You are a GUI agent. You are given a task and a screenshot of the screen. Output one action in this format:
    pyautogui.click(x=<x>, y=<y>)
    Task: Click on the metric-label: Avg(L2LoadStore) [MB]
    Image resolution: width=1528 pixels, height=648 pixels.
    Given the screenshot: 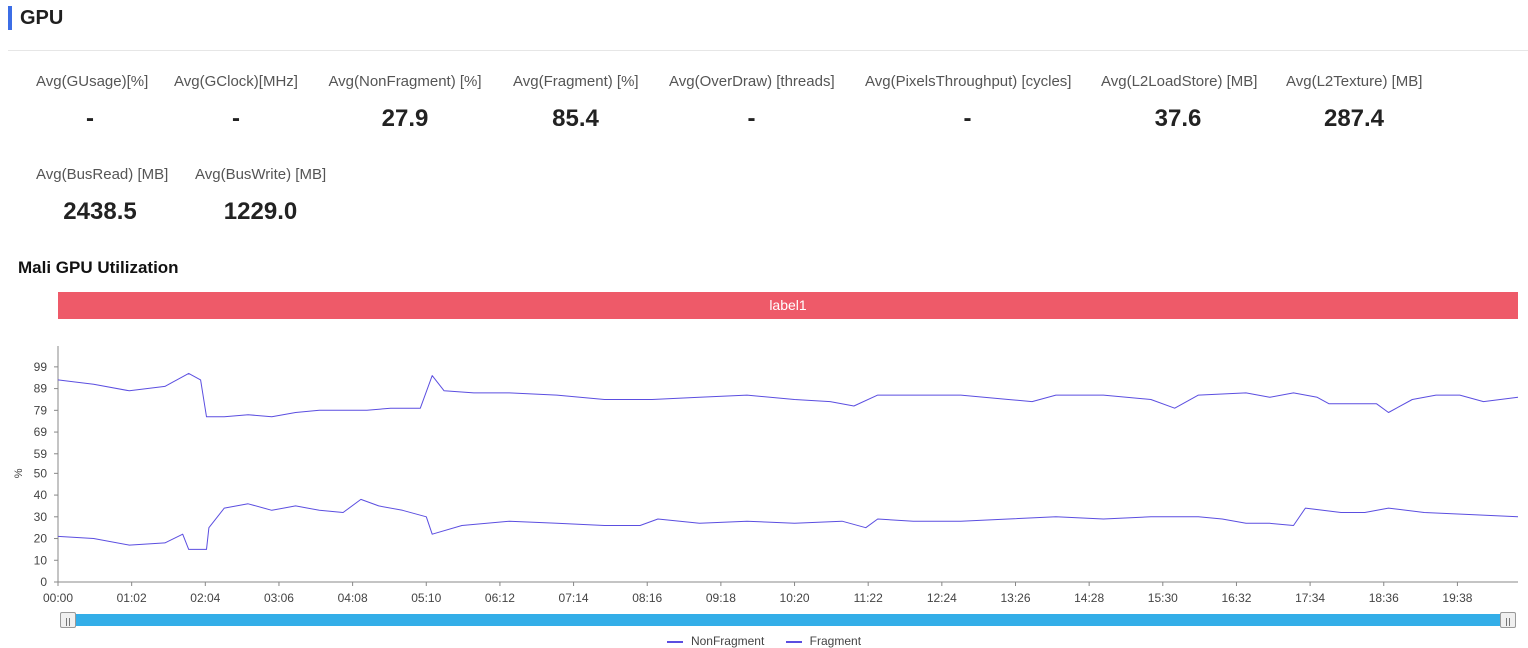 What is the action you would take?
    pyautogui.click(x=1179, y=81)
    